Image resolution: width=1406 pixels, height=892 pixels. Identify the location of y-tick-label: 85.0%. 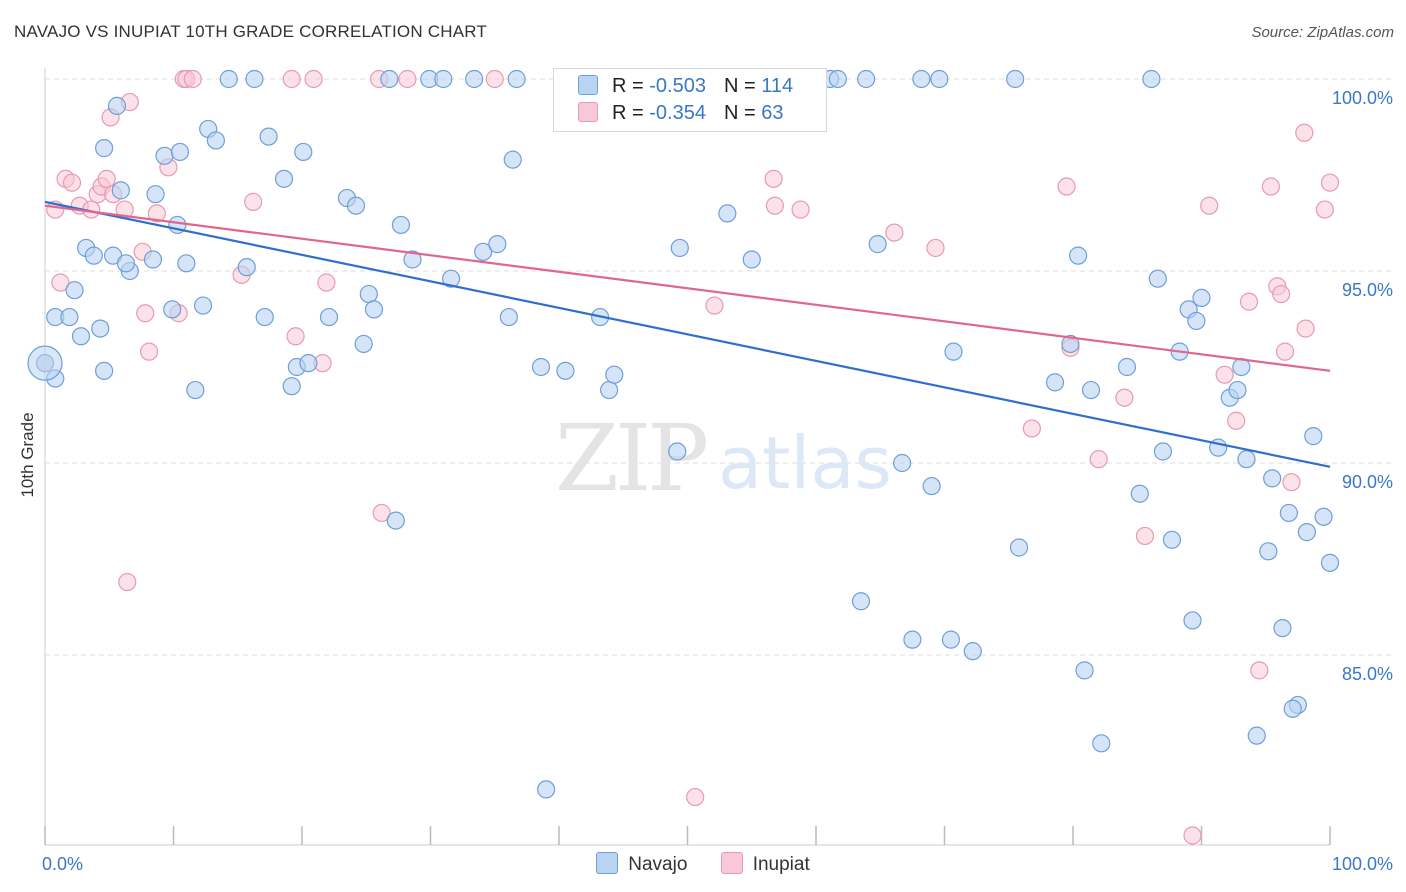
(1367, 674).